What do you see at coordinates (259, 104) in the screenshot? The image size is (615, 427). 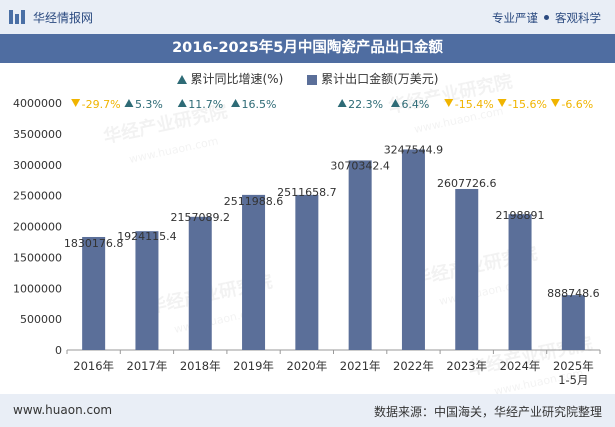 I see `growth-label: 16.5%` at bounding box center [259, 104].